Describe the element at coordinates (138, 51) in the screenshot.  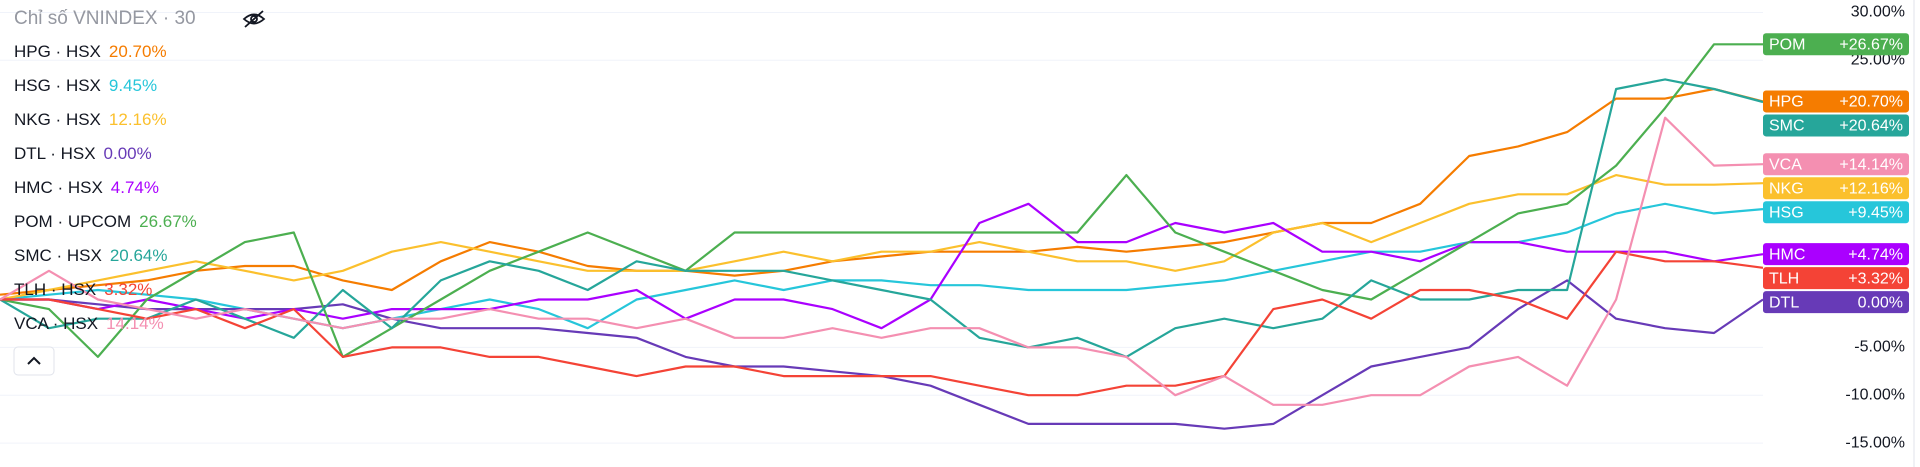
I see `legend-change: 20.70%` at that location.